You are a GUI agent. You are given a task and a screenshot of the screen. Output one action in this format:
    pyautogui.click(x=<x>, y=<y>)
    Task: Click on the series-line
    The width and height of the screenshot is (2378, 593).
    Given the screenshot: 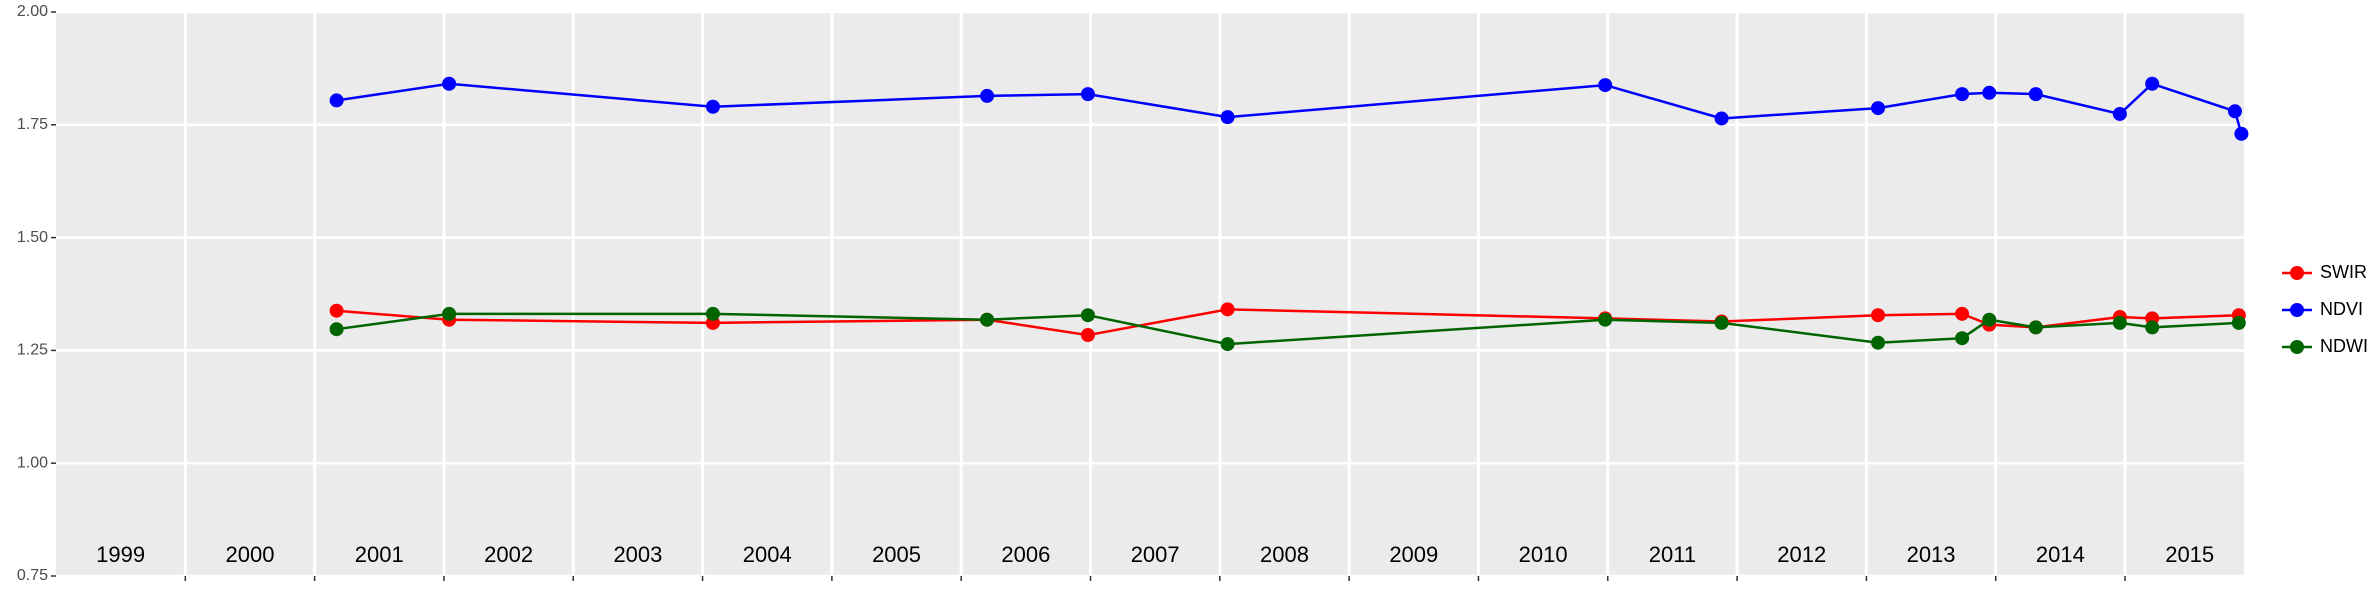 What is the action you would take?
    pyautogui.click(x=1289, y=108)
    